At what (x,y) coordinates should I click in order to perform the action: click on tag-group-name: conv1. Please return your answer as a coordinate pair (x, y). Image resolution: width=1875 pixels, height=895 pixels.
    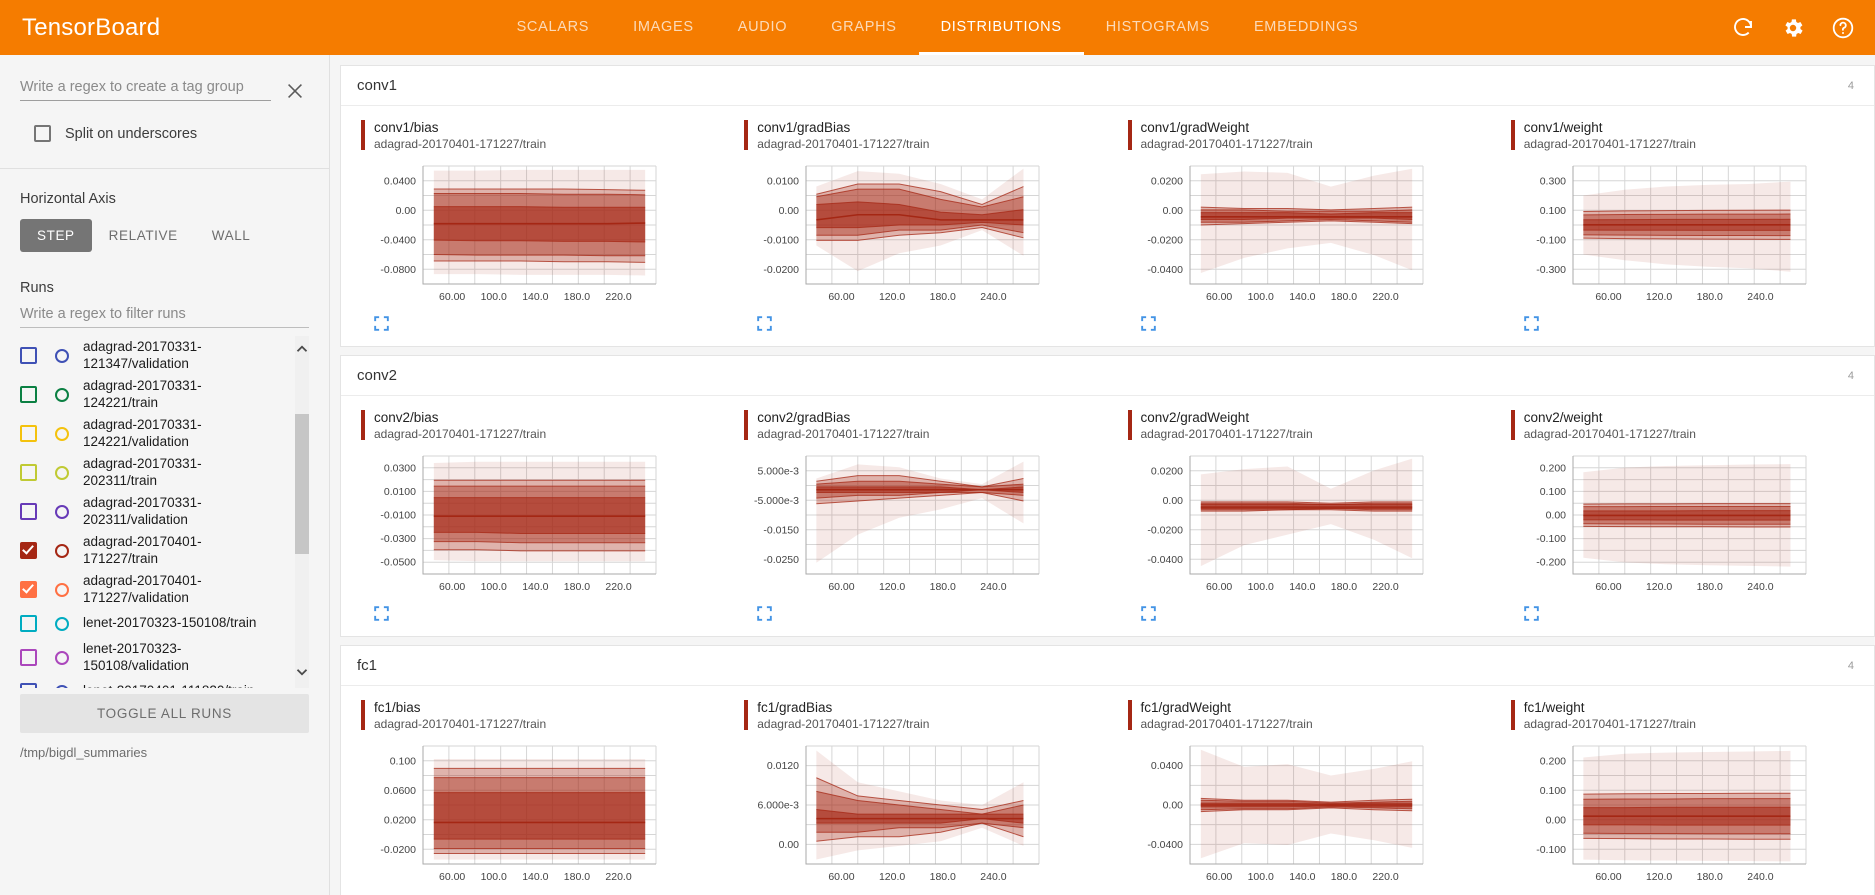
    Looking at the image, I should click on (377, 85).